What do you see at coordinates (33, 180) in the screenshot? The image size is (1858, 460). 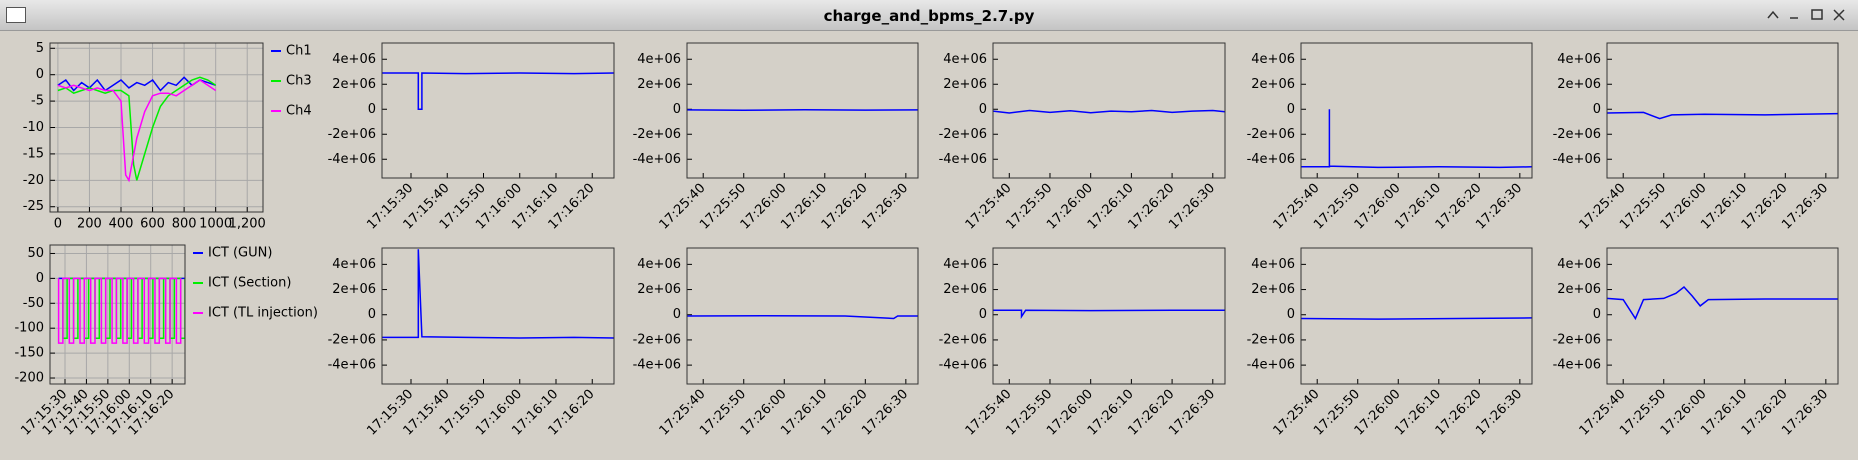 I see `y-tick-label: -20` at bounding box center [33, 180].